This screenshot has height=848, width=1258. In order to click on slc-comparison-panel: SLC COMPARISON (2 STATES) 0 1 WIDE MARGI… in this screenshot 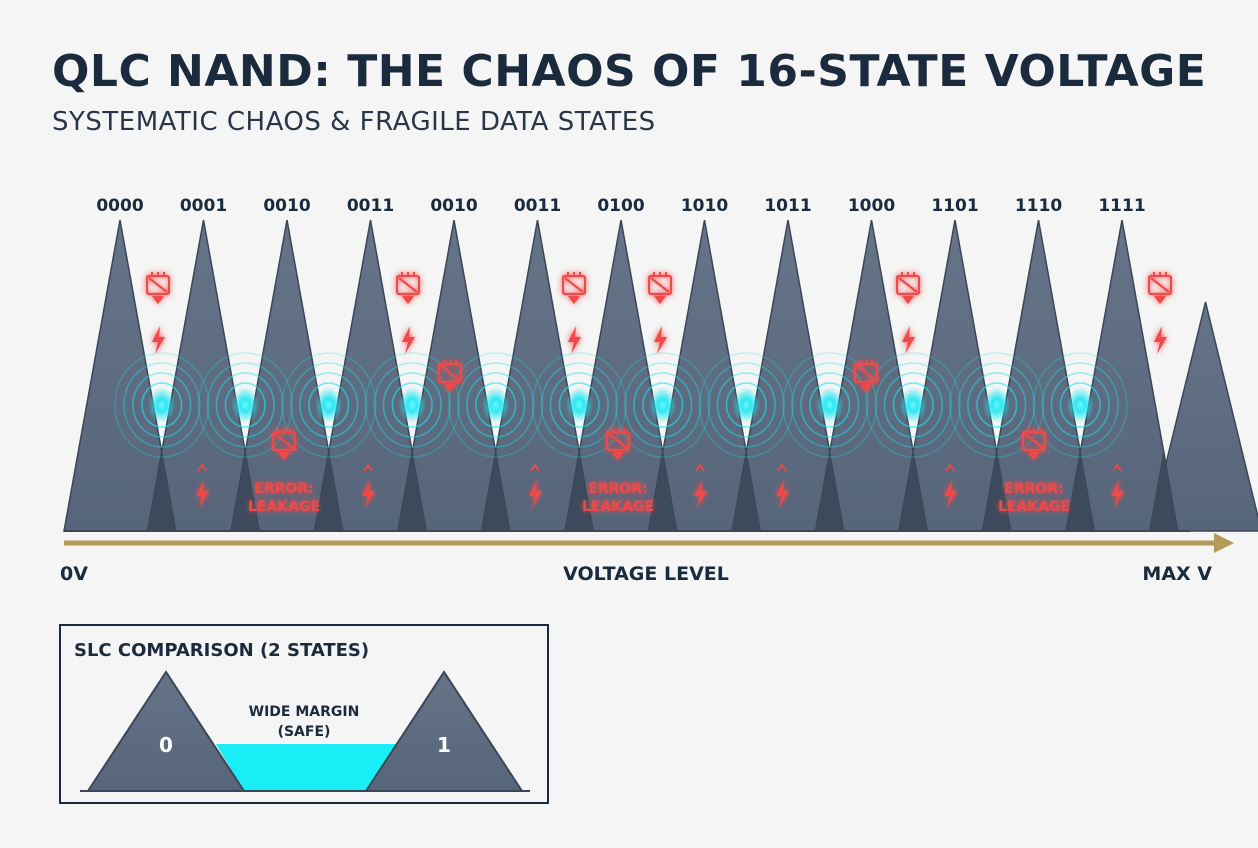, I will do `click(304, 714)`.